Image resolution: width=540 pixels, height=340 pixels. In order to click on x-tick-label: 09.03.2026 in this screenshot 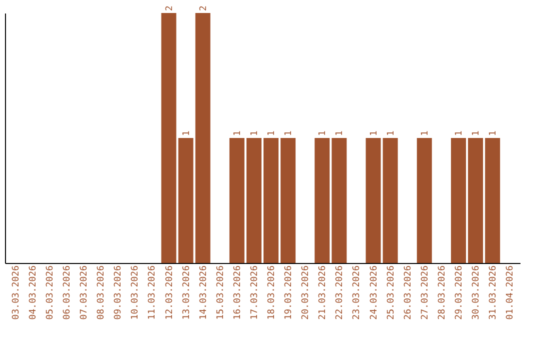, I will do `click(119, 293)`.